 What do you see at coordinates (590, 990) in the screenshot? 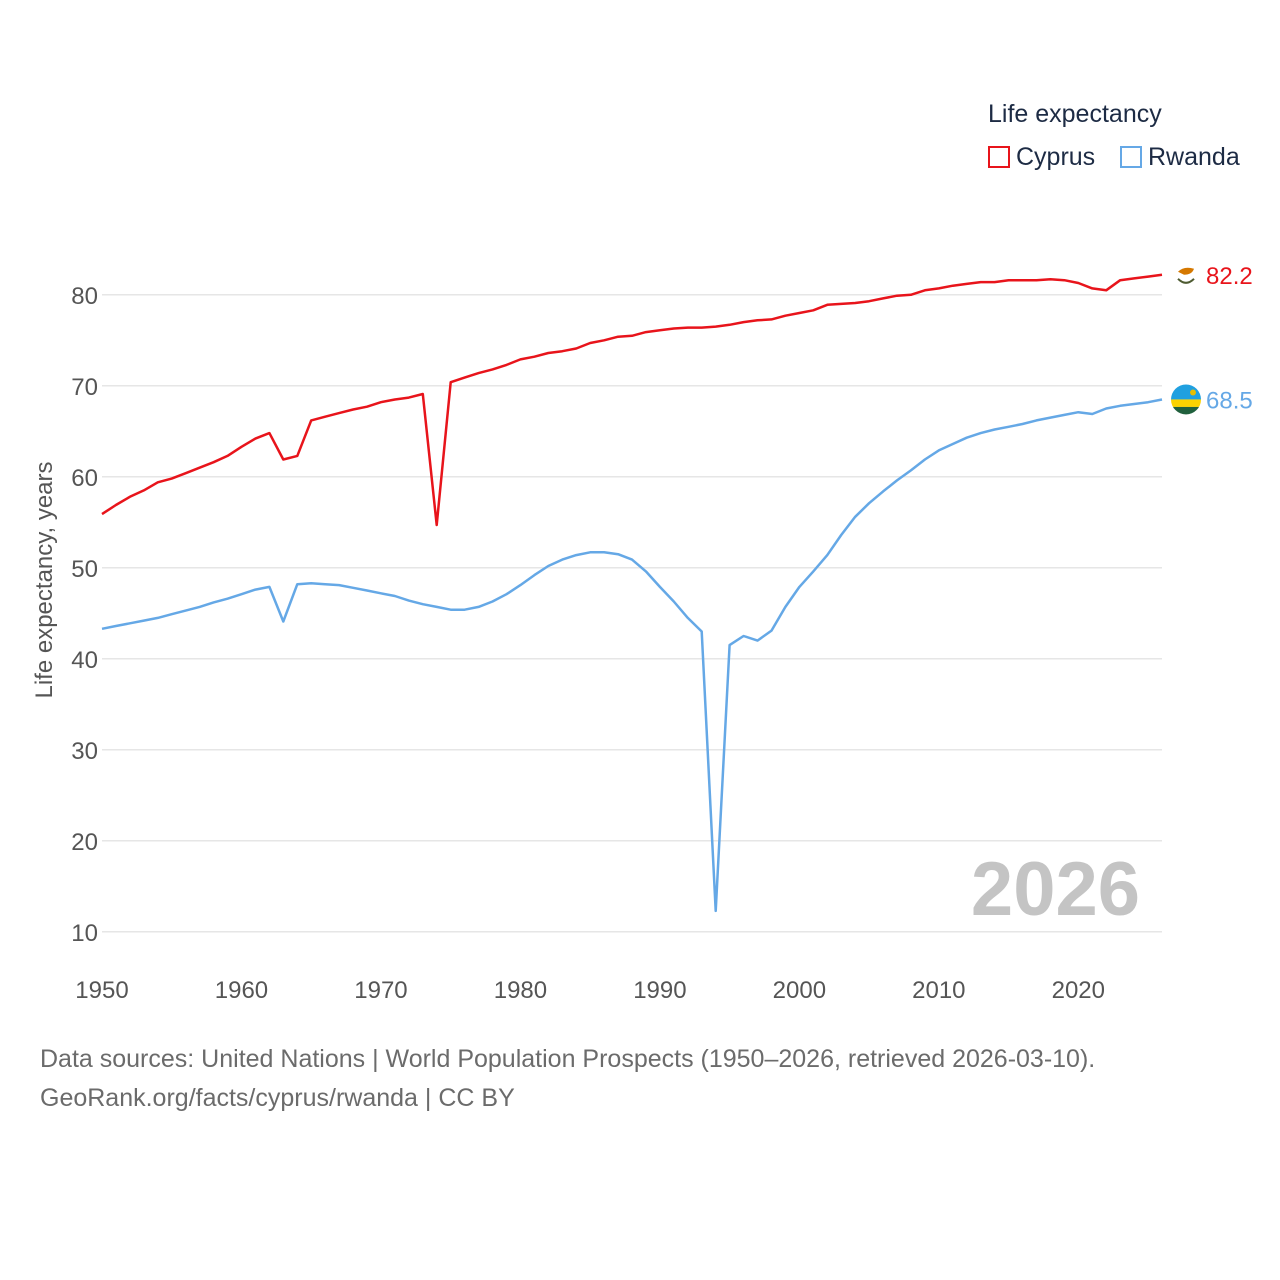
I see `x-axis: 1950 1960 1970 1980 1990 2000 2010 2020` at bounding box center [590, 990].